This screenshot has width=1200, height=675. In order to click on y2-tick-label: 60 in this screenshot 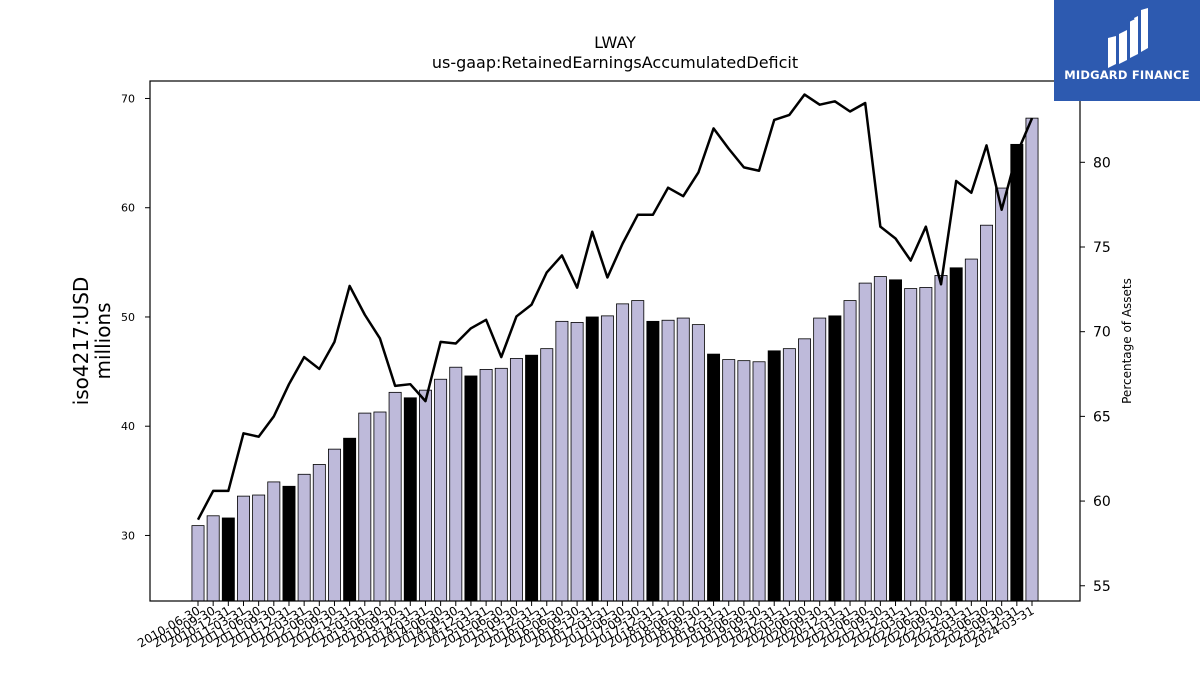, I will do `click(1102, 502)`.